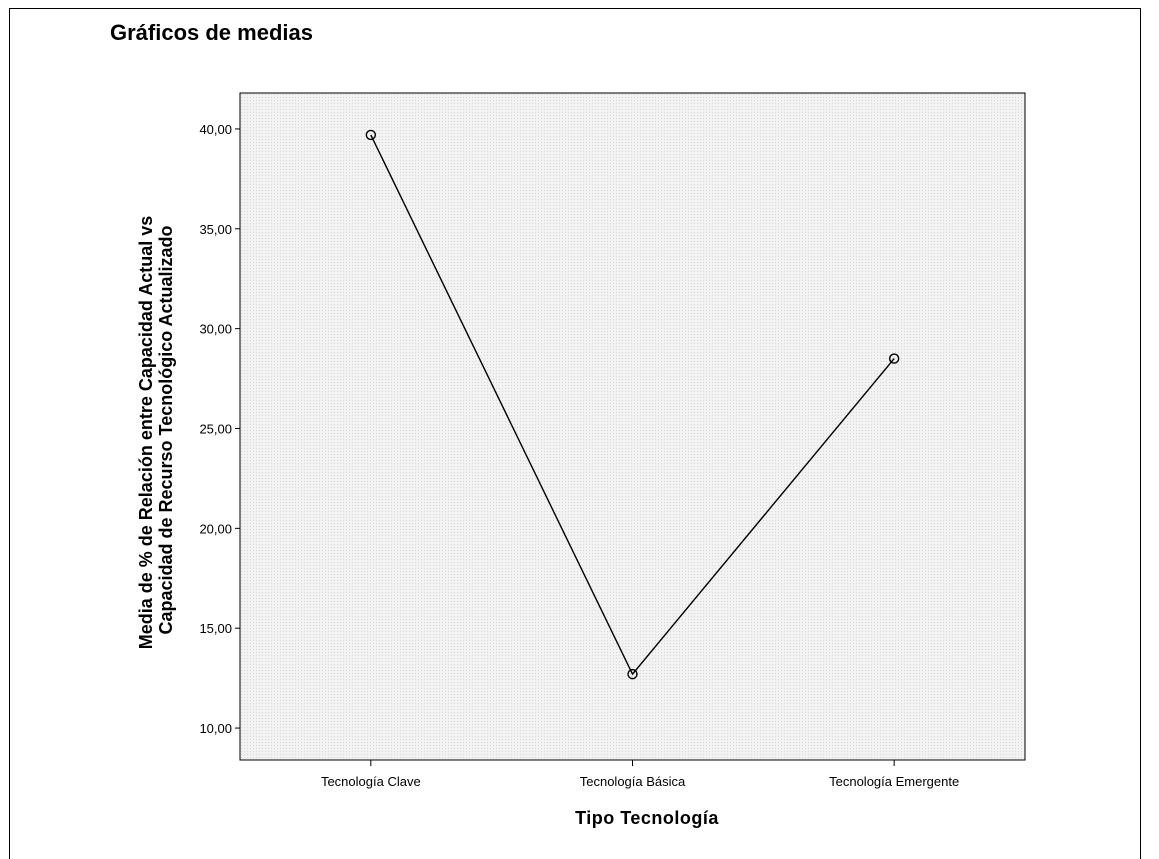  Describe the element at coordinates (215, 628) in the screenshot. I see `y-tick-label: 15,00` at that location.